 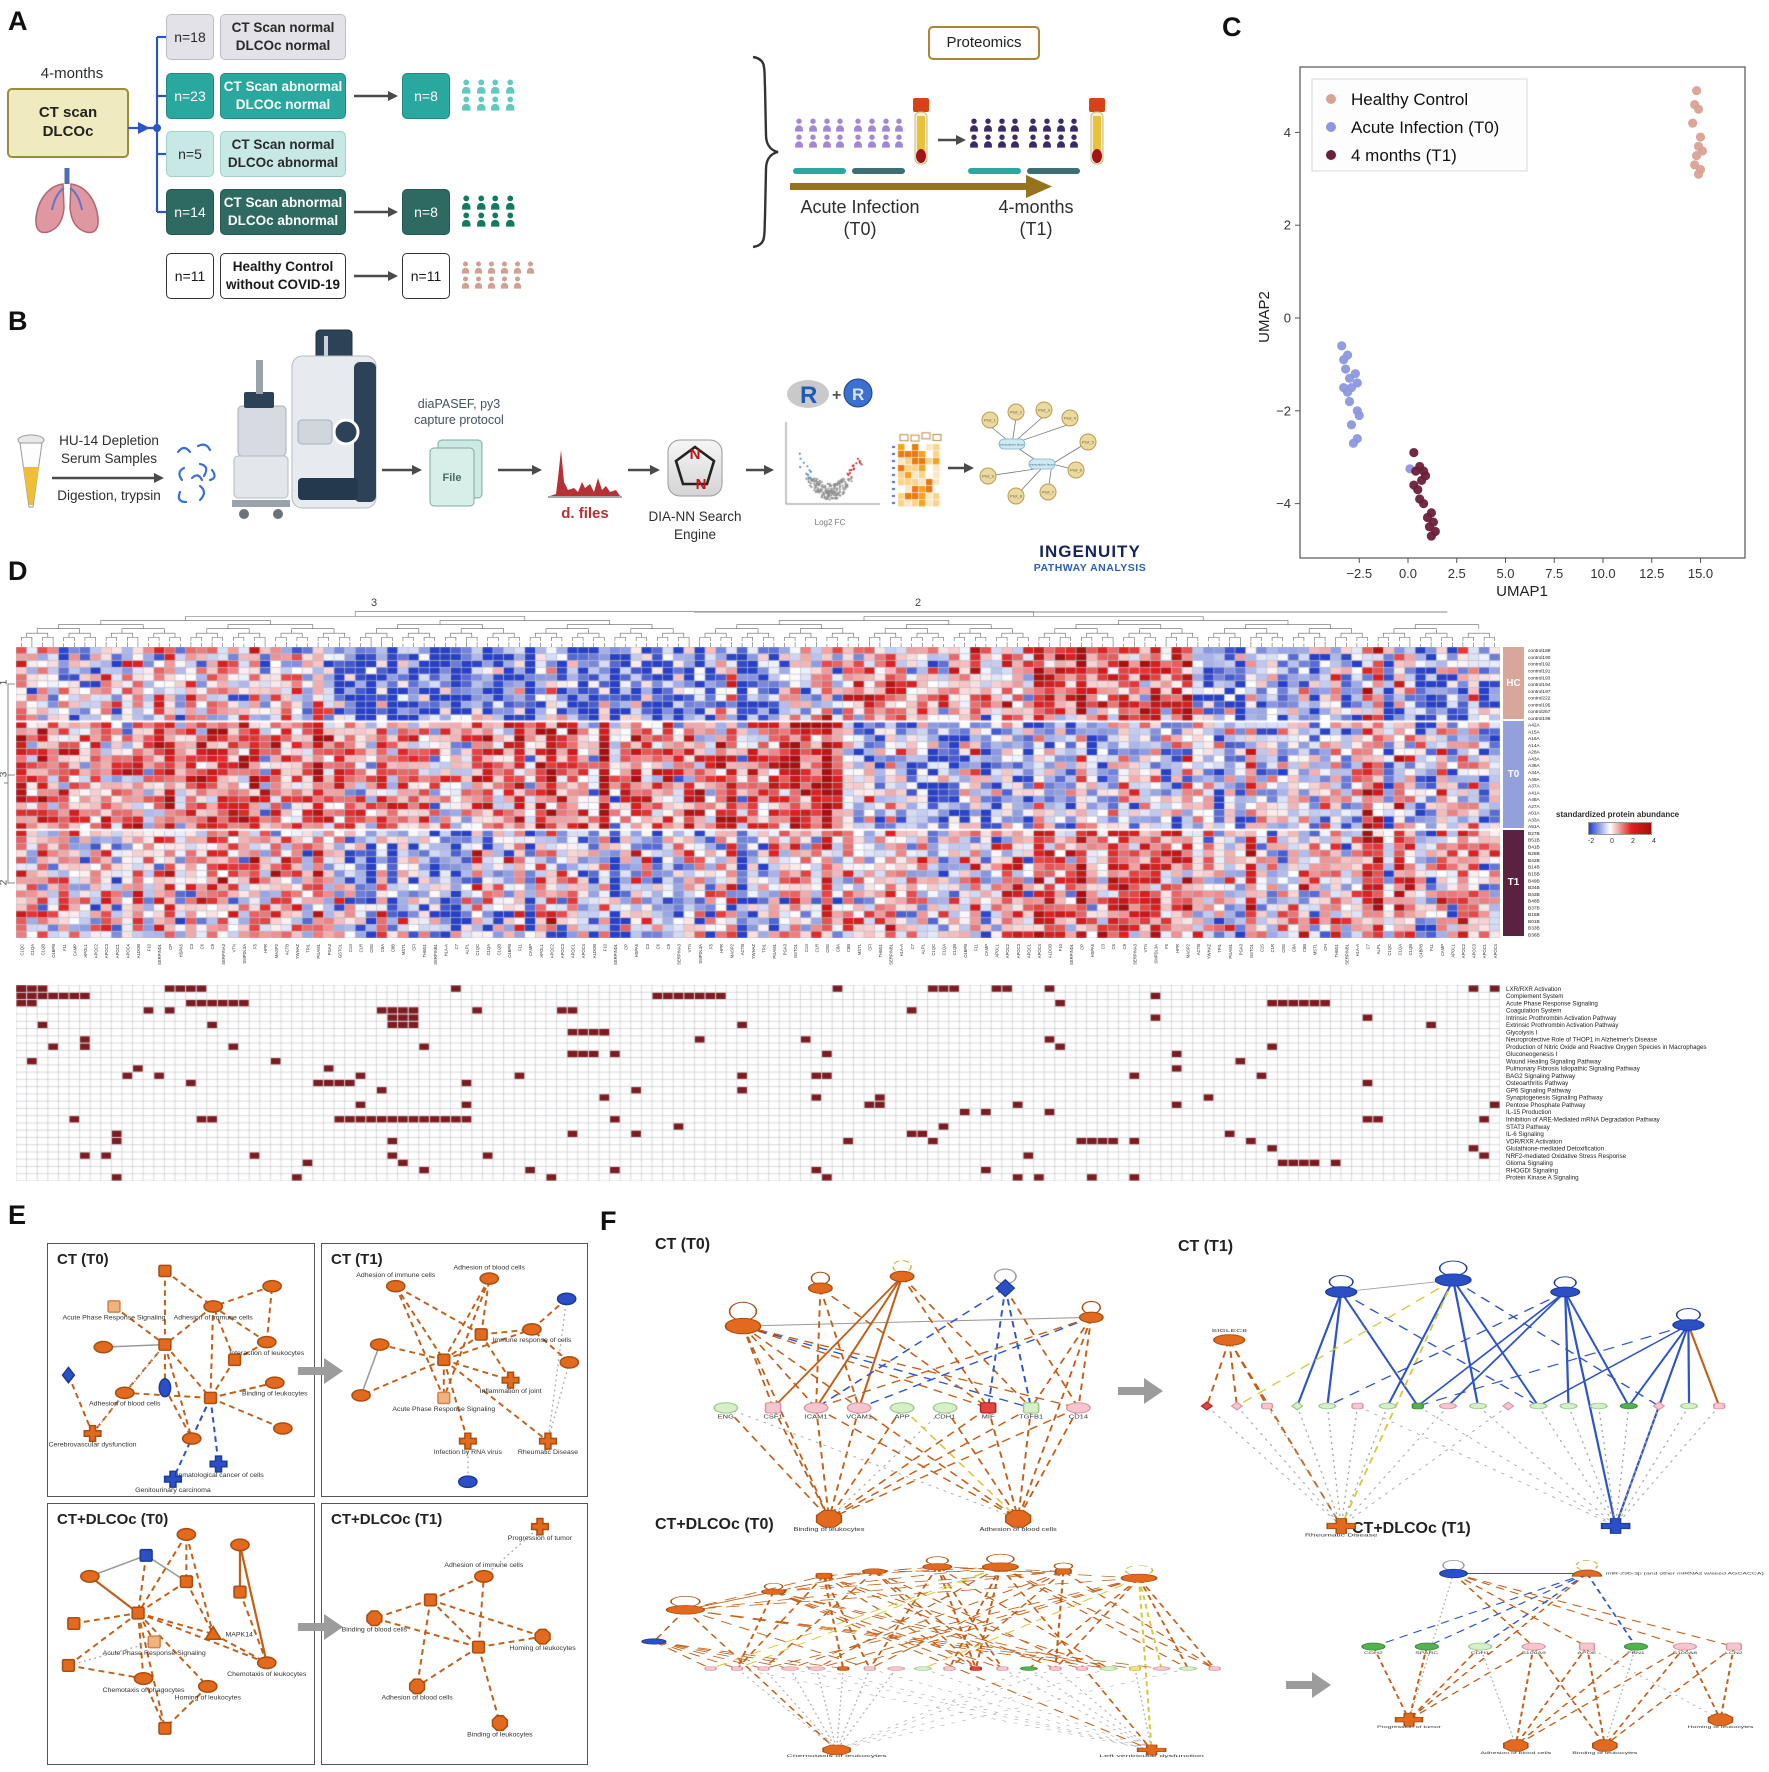 What do you see at coordinates (773, 1418) in the screenshot?
I see `node-label: CSF1` at bounding box center [773, 1418].